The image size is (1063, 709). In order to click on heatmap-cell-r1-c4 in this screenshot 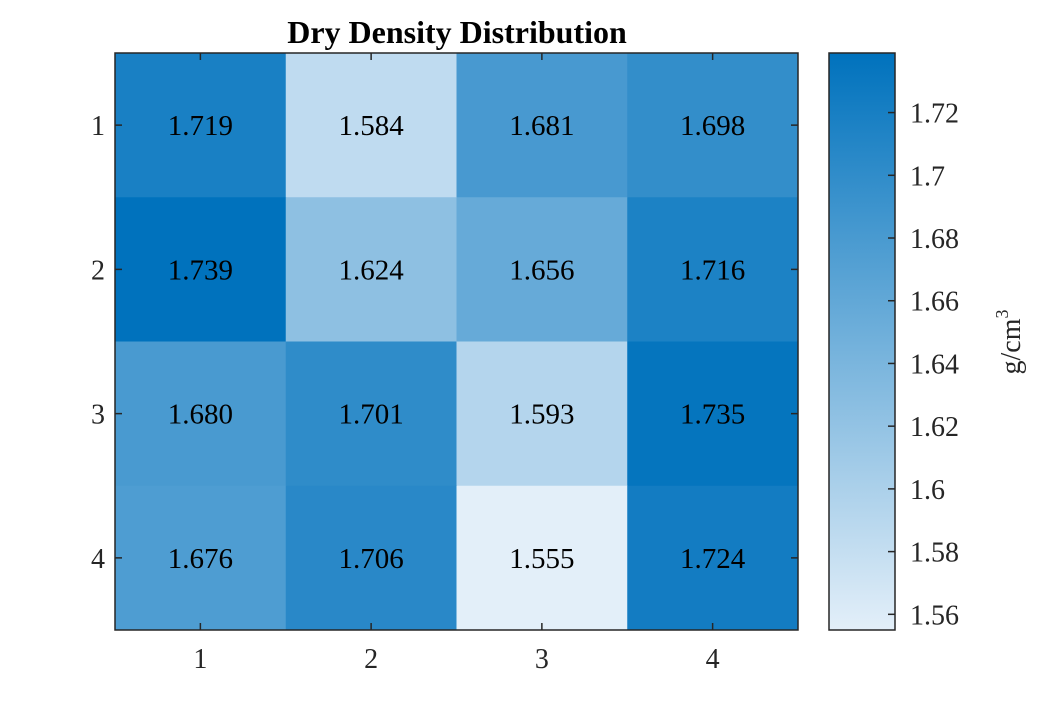, I will do `click(713, 125)`.